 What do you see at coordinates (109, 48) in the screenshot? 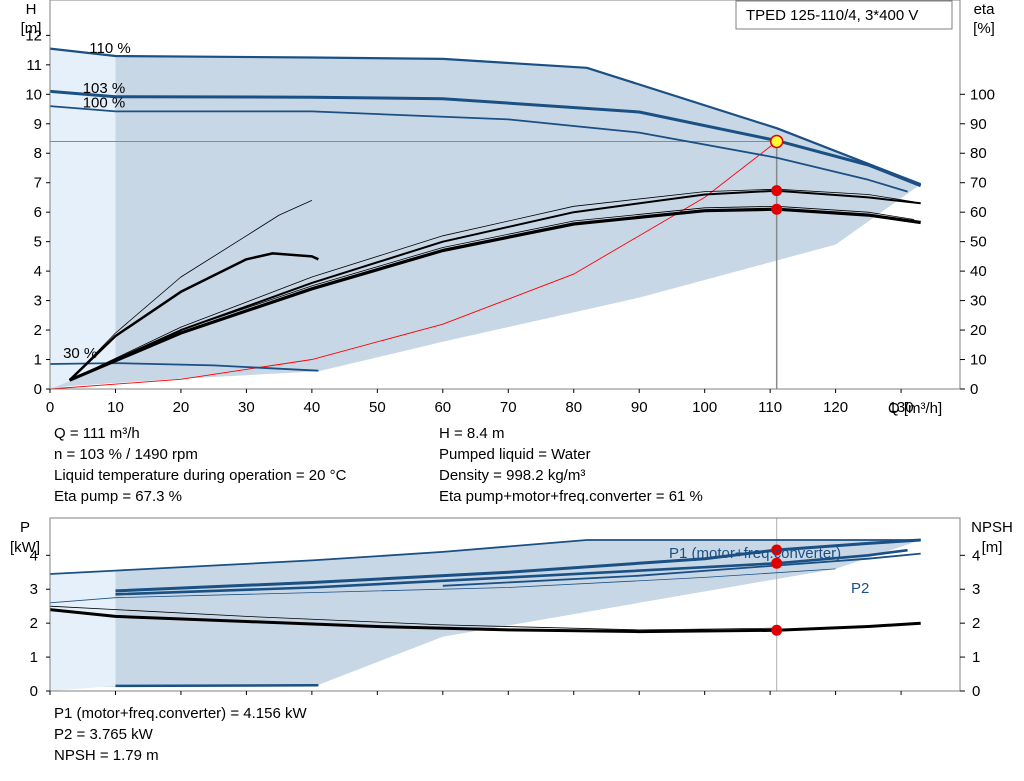
I see `speed-label-0: 110 %` at bounding box center [109, 48].